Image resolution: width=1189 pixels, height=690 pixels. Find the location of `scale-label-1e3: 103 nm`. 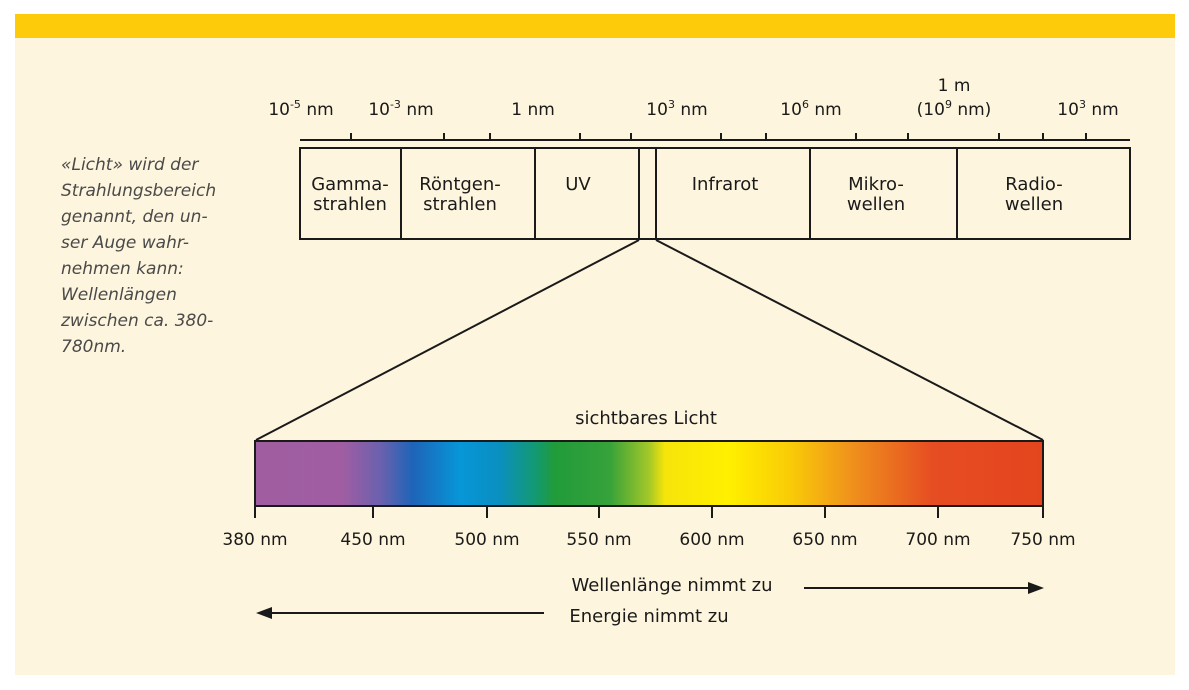

scale-label-1e3: 103 nm is located at coordinates (676, 109).